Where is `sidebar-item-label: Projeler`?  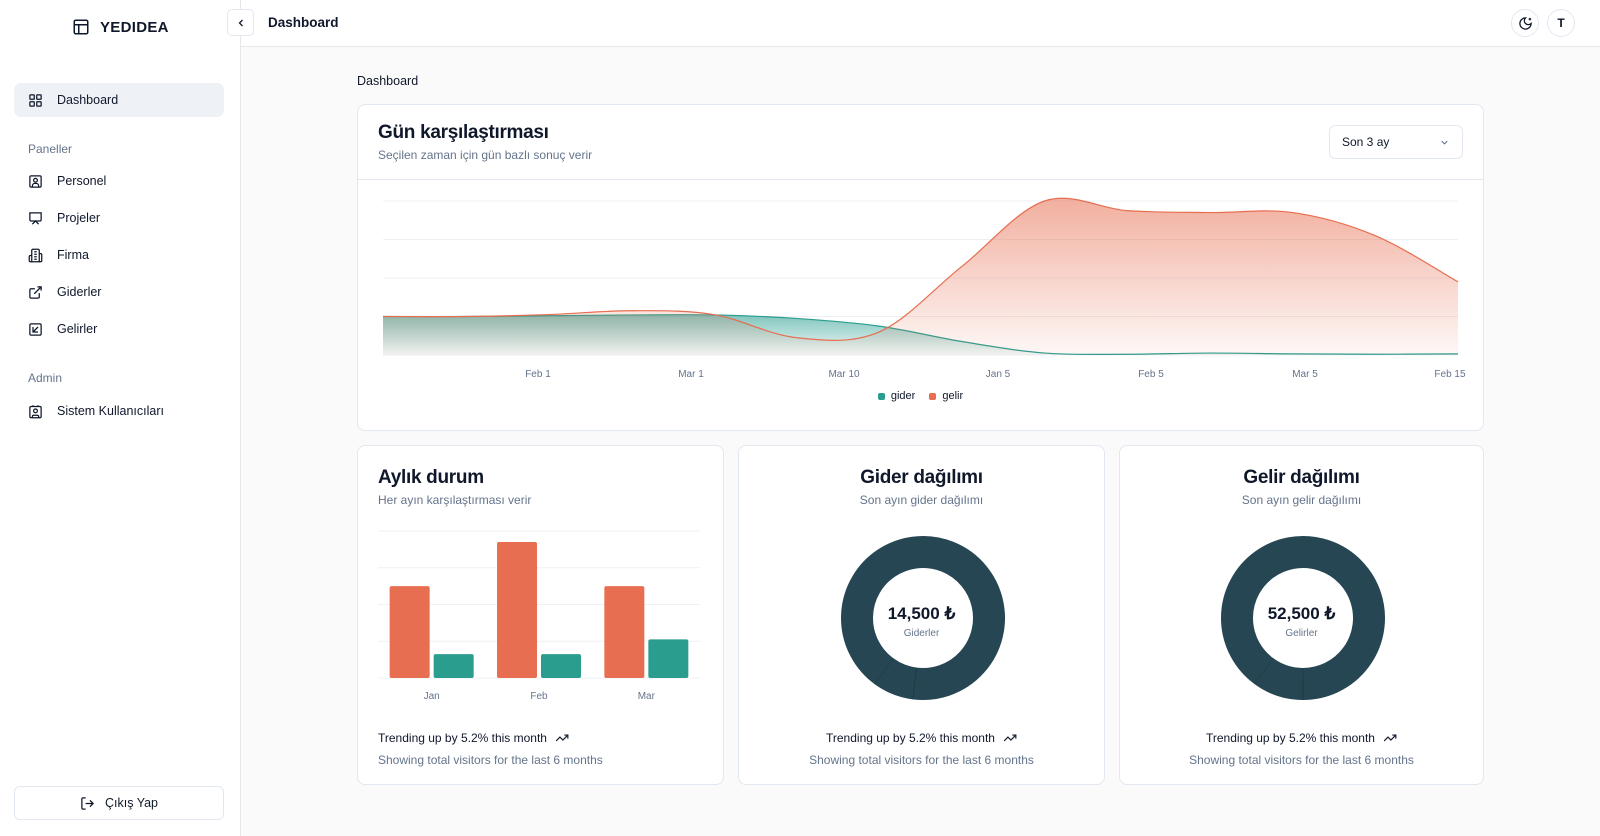
sidebar-item-label: Projeler is located at coordinates (79, 218).